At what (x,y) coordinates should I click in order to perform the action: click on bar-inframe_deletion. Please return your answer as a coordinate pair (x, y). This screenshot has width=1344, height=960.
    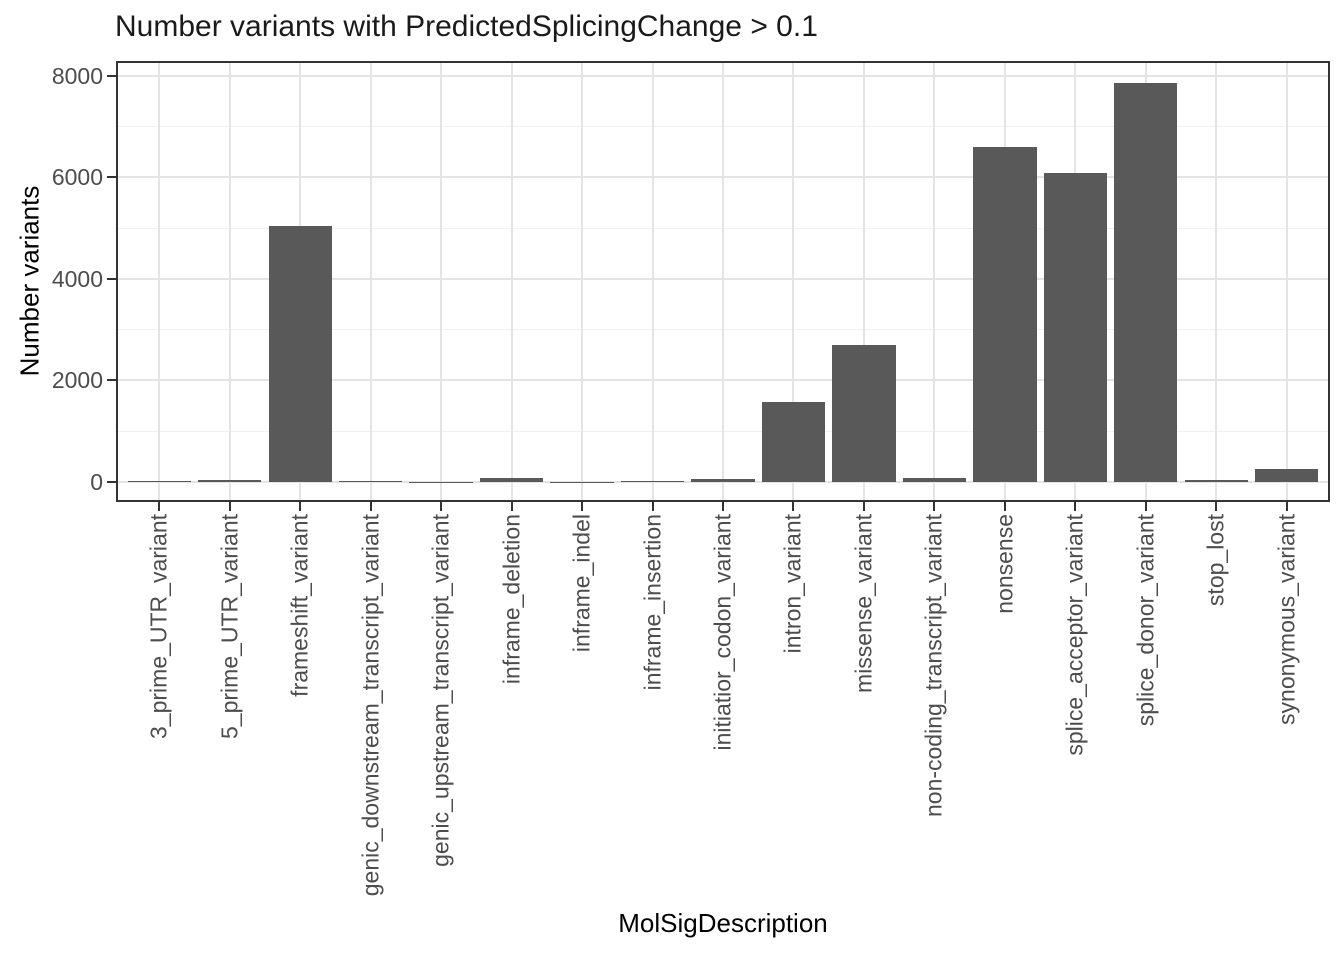
    Looking at the image, I should click on (511, 479).